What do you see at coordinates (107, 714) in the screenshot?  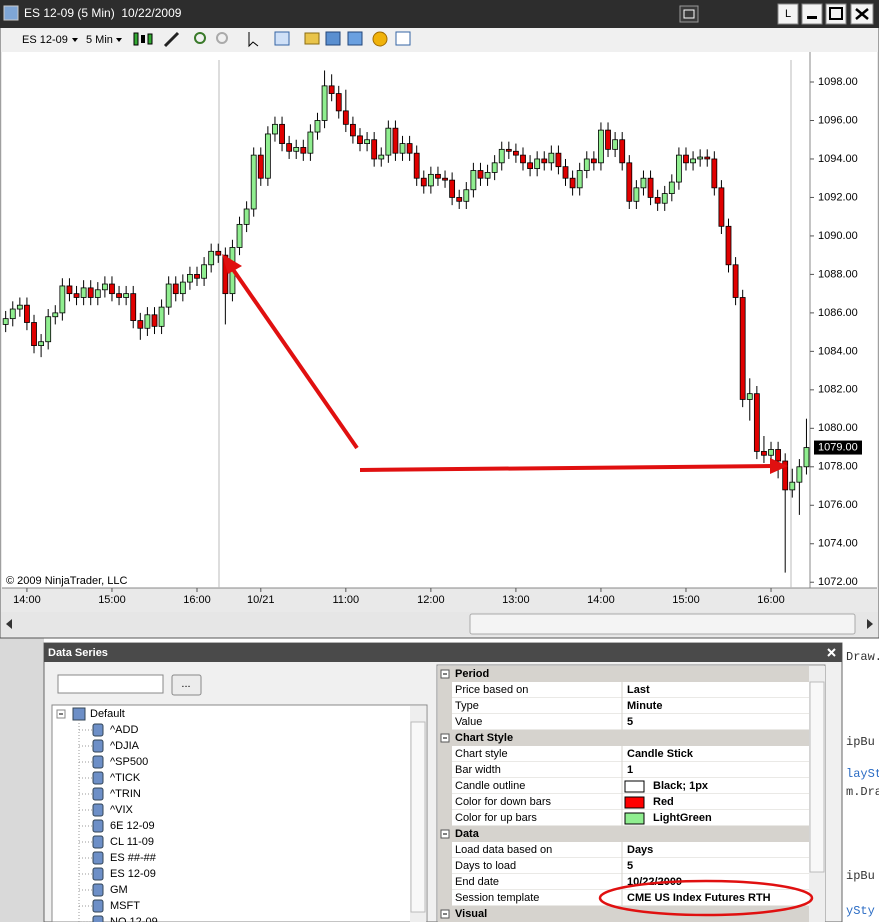 I see `tree-root: Default` at bounding box center [107, 714].